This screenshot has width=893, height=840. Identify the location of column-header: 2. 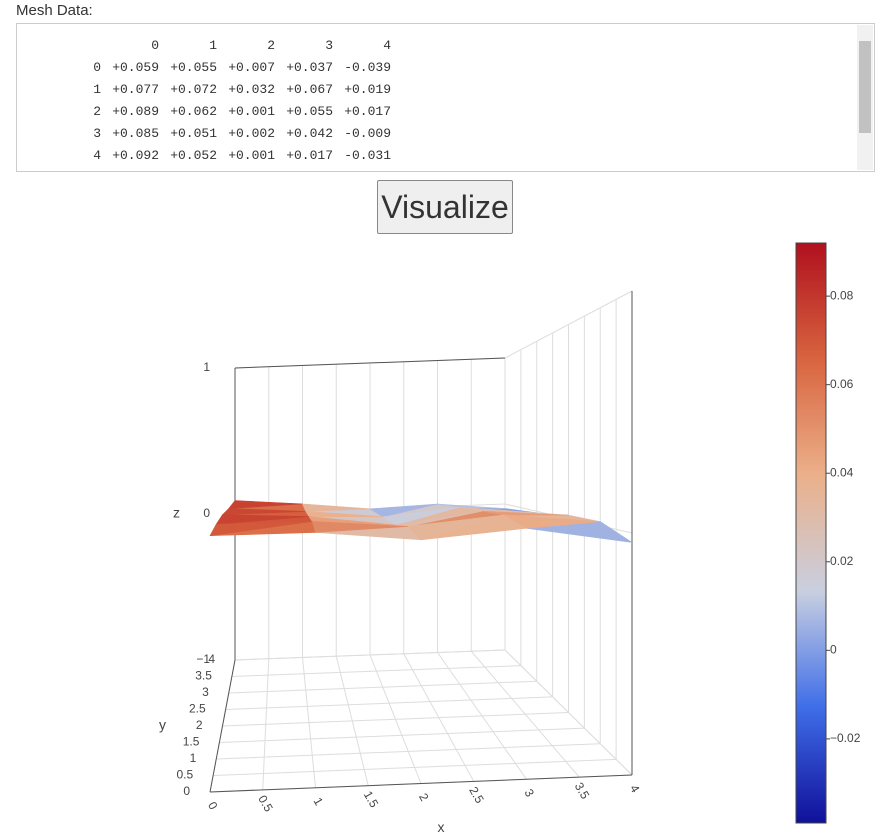
(271, 45).